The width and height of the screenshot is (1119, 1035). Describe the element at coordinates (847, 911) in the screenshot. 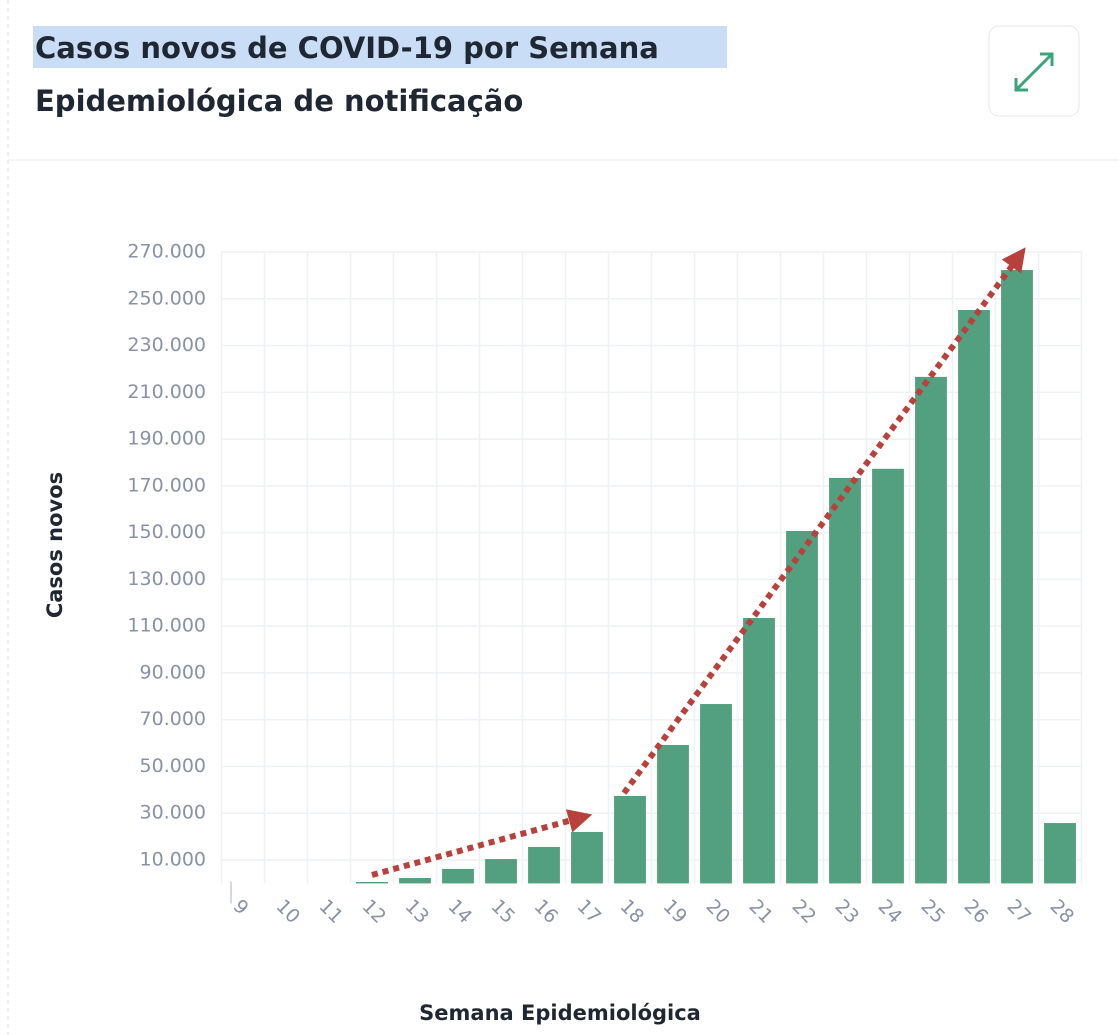

I see `x-tick-label: 23` at that location.